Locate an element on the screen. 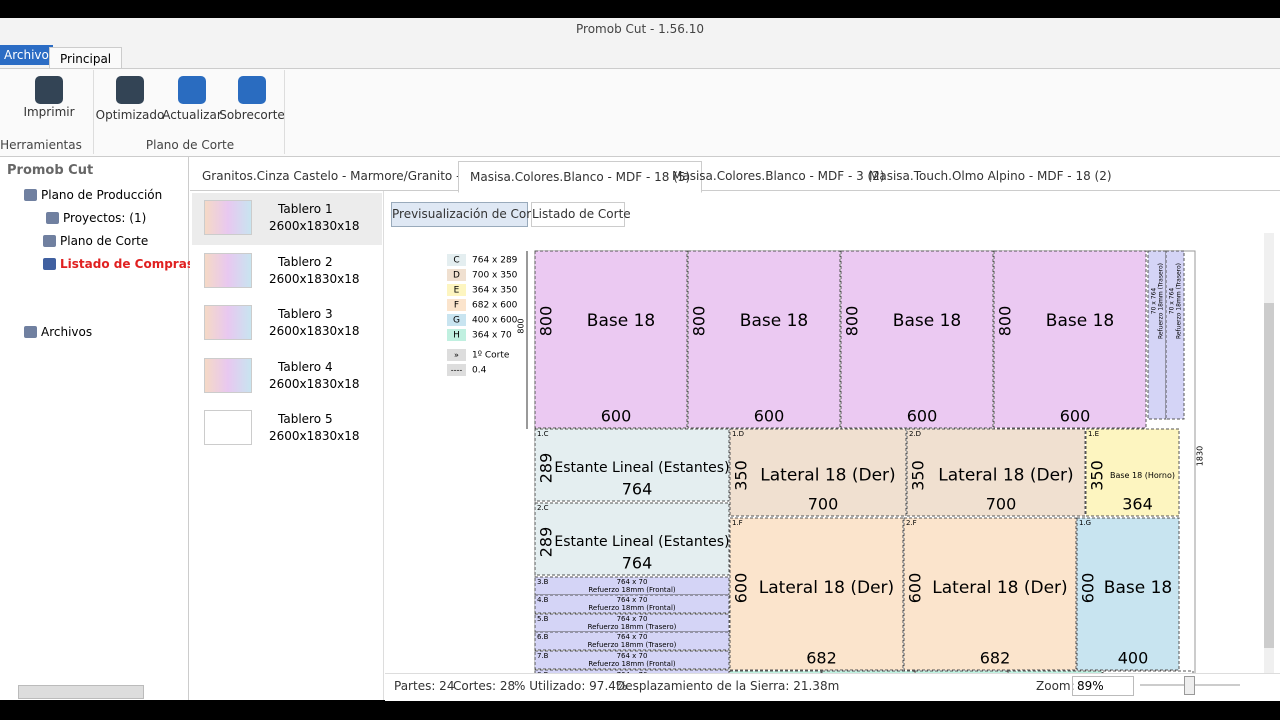  tree-item: Plano de Producción is located at coordinates (102, 195).